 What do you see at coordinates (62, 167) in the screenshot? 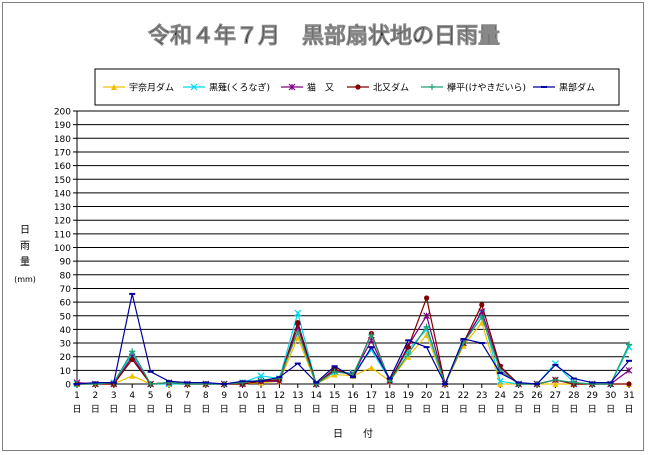
I see `y-tick-label: 160` at bounding box center [62, 167].